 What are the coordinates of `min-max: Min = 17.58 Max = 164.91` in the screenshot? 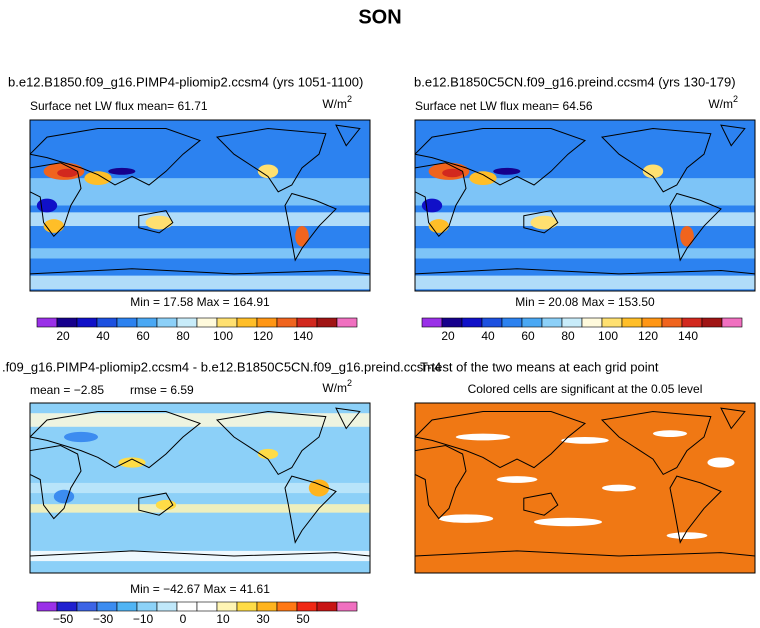 It's located at (200, 302).